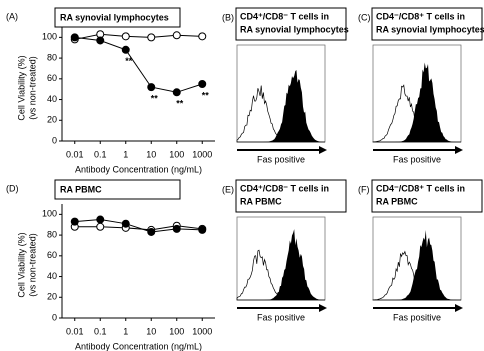 This screenshot has height=351, width=484. I want to click on panel-label: (B), so click(228, 17).